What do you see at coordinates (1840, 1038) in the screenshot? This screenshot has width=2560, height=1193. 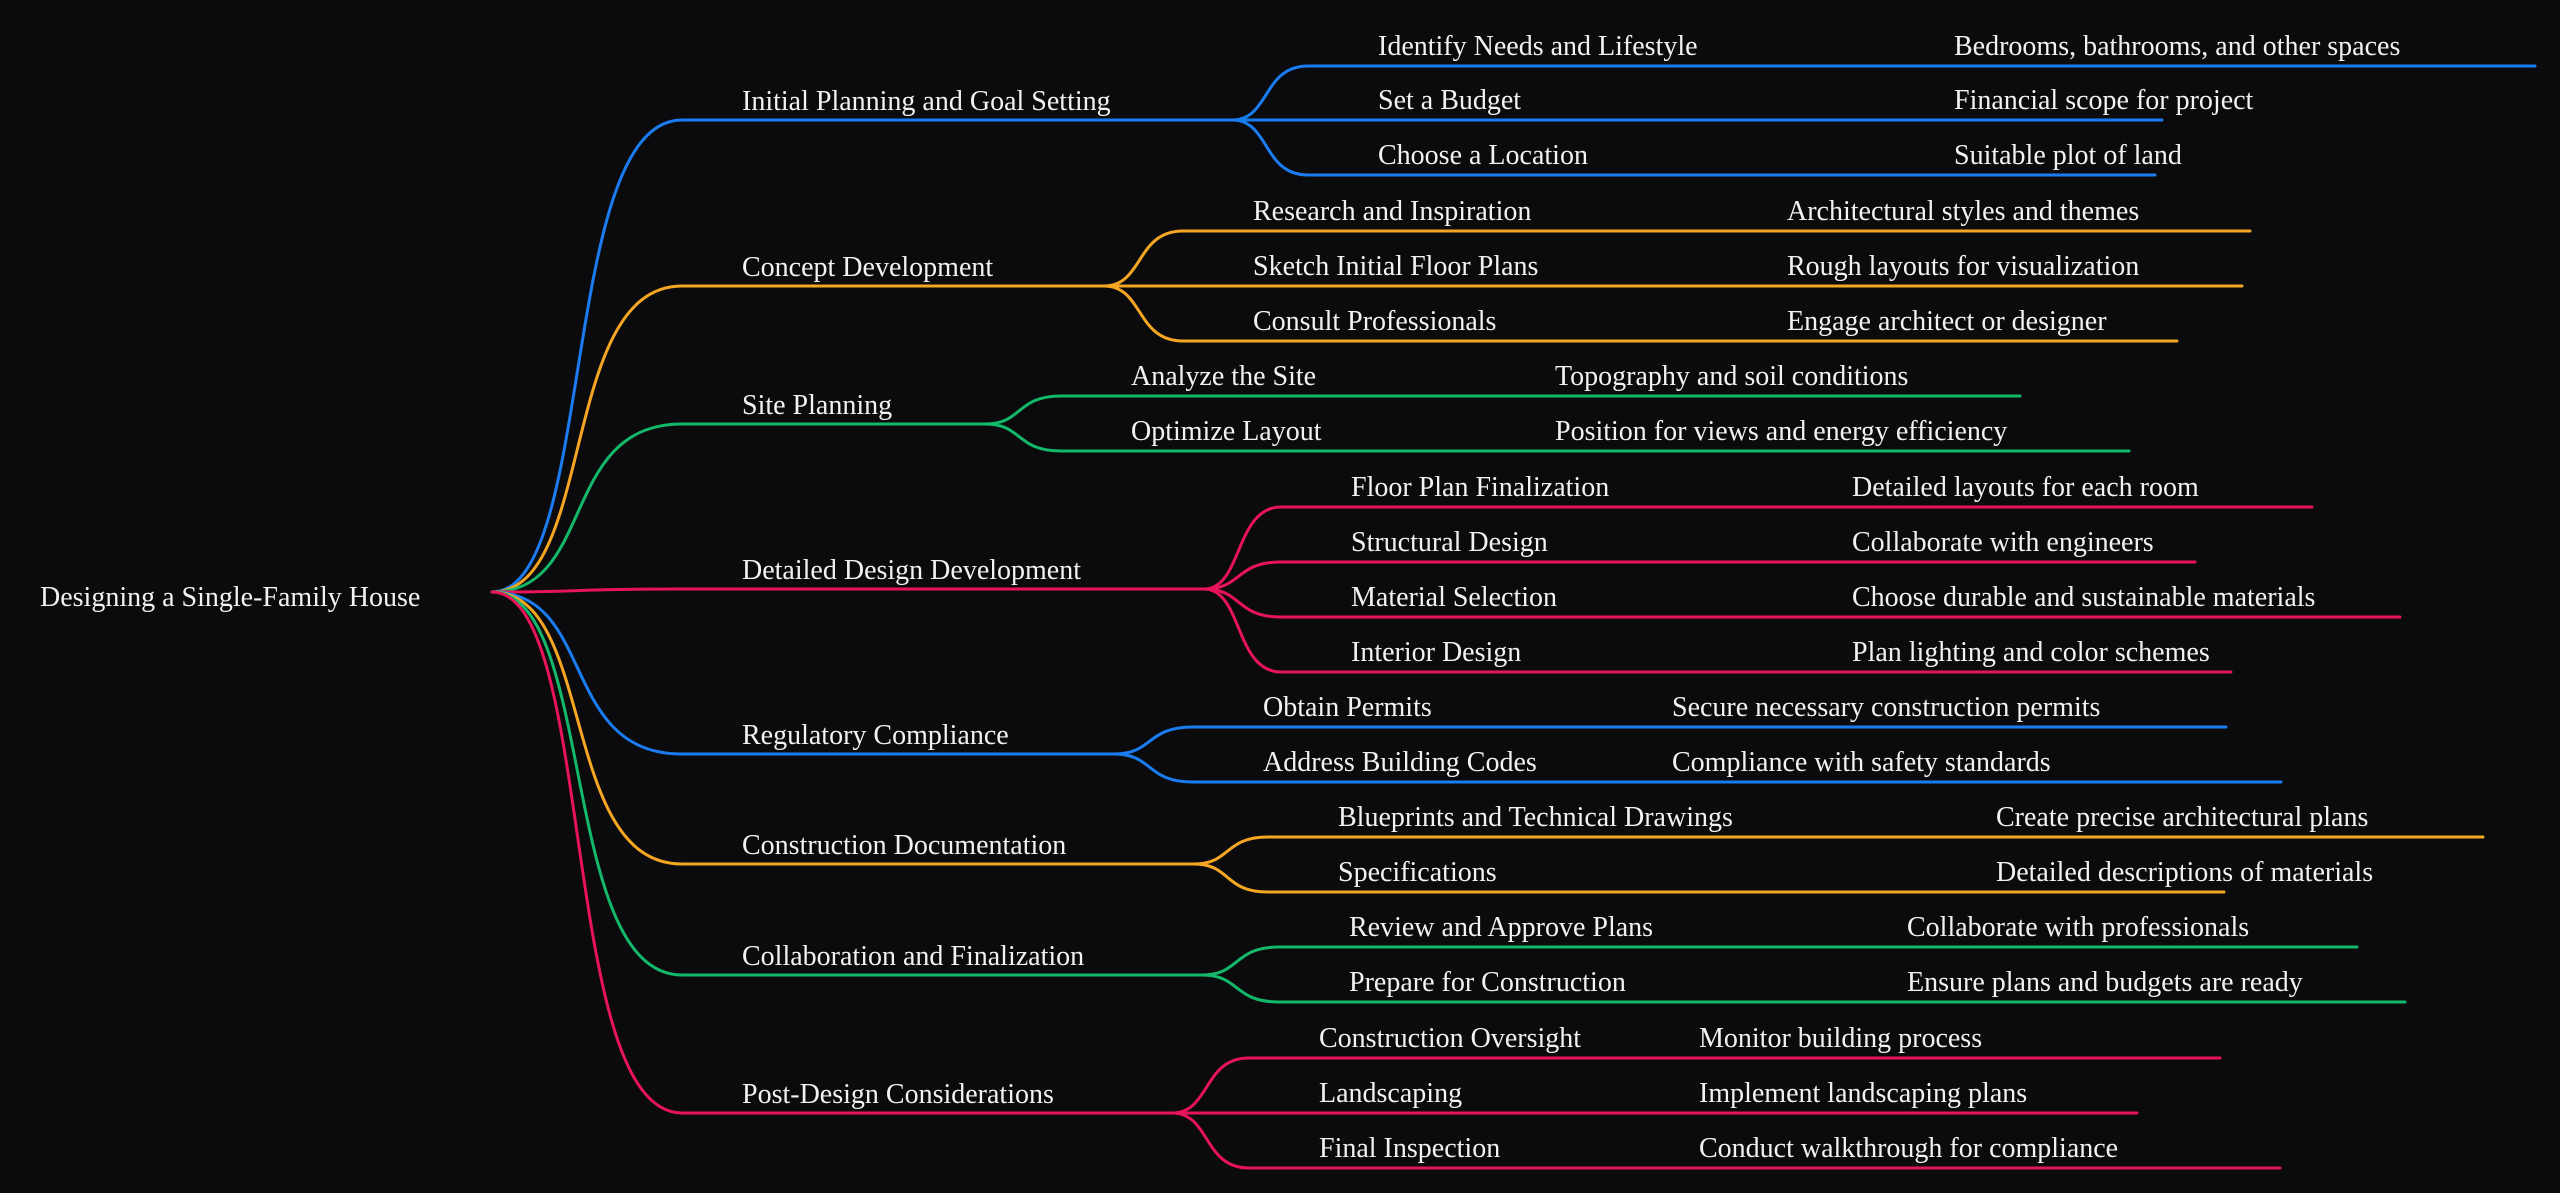 I see `detail-label-construction-oversight: Monitor building process` at bounding box center [1840, 1038].